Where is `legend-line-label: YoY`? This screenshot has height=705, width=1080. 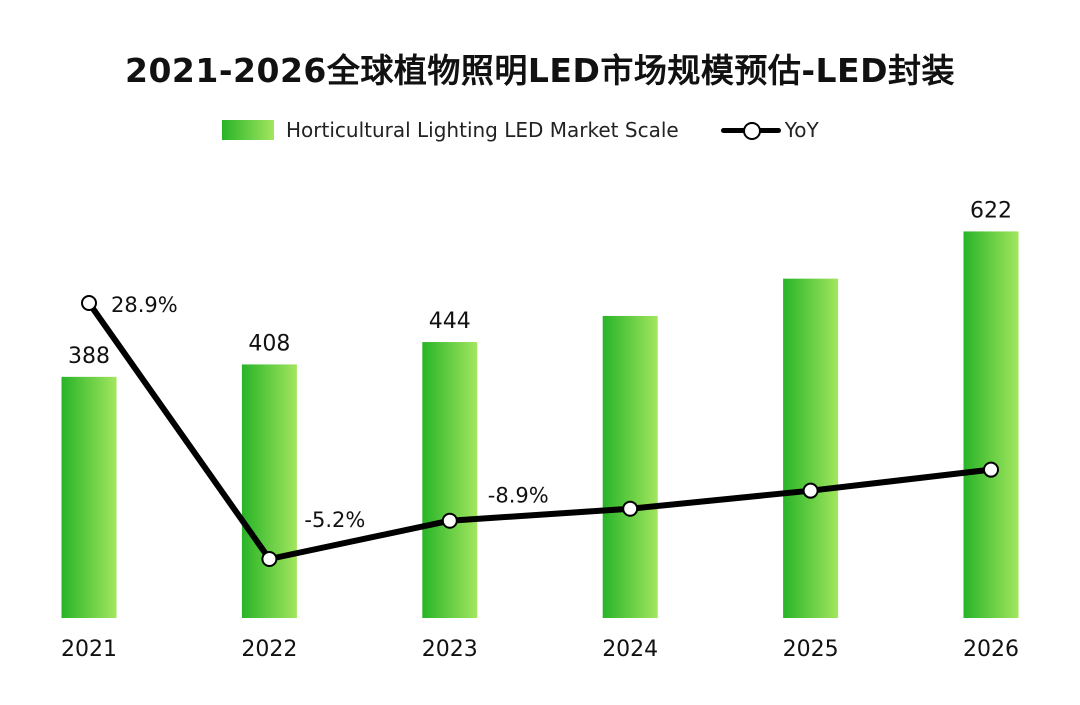
legend-line-label: YoY is located at coordinates (801, 130).